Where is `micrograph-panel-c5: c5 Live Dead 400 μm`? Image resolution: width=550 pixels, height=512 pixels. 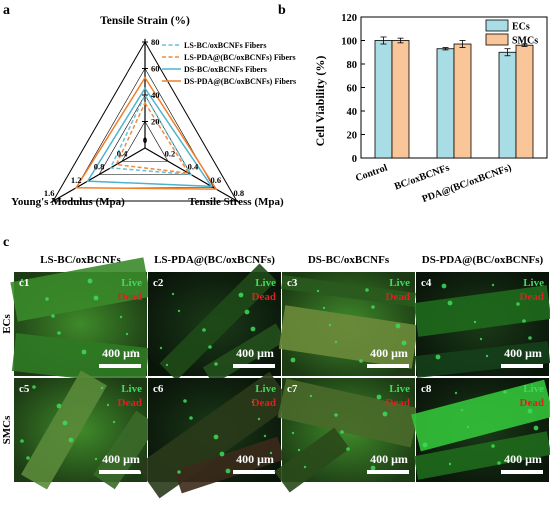 micrograph-panel-c5: c5 Live Dead 400 μm is located at coordinates (86, 430).